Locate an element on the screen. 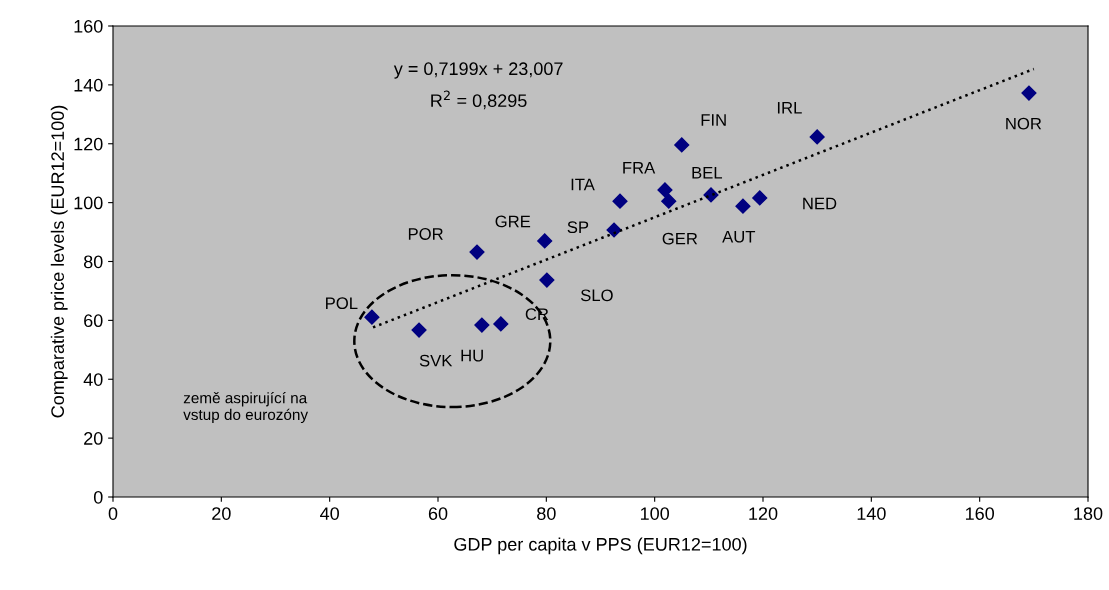  series-label: FRA is located at coordinates (639, 167).